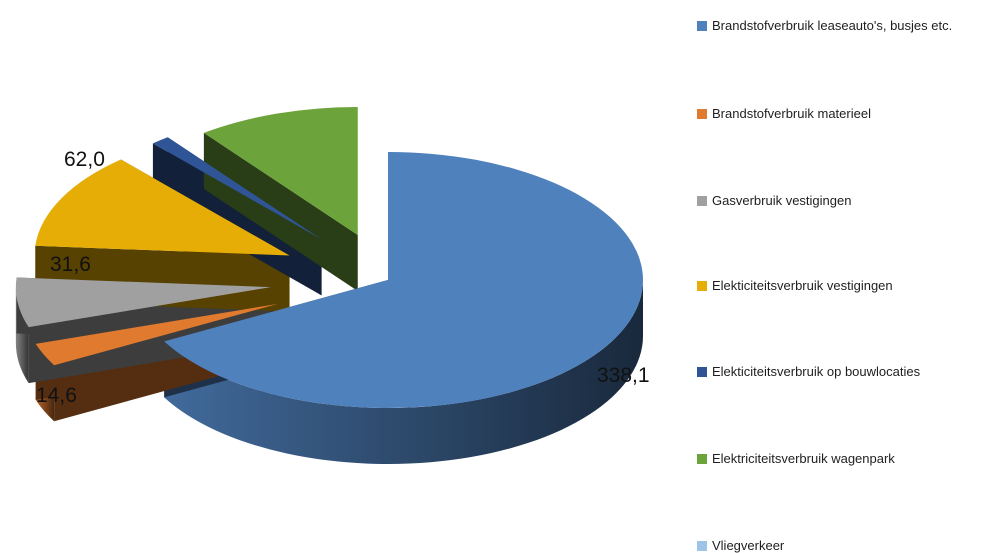 The image size is (1008, 553). What do you see at coordinates (84, 159) in the screenshot?
I see `data-label-3: 62,0` at bounding box center [84, 159].